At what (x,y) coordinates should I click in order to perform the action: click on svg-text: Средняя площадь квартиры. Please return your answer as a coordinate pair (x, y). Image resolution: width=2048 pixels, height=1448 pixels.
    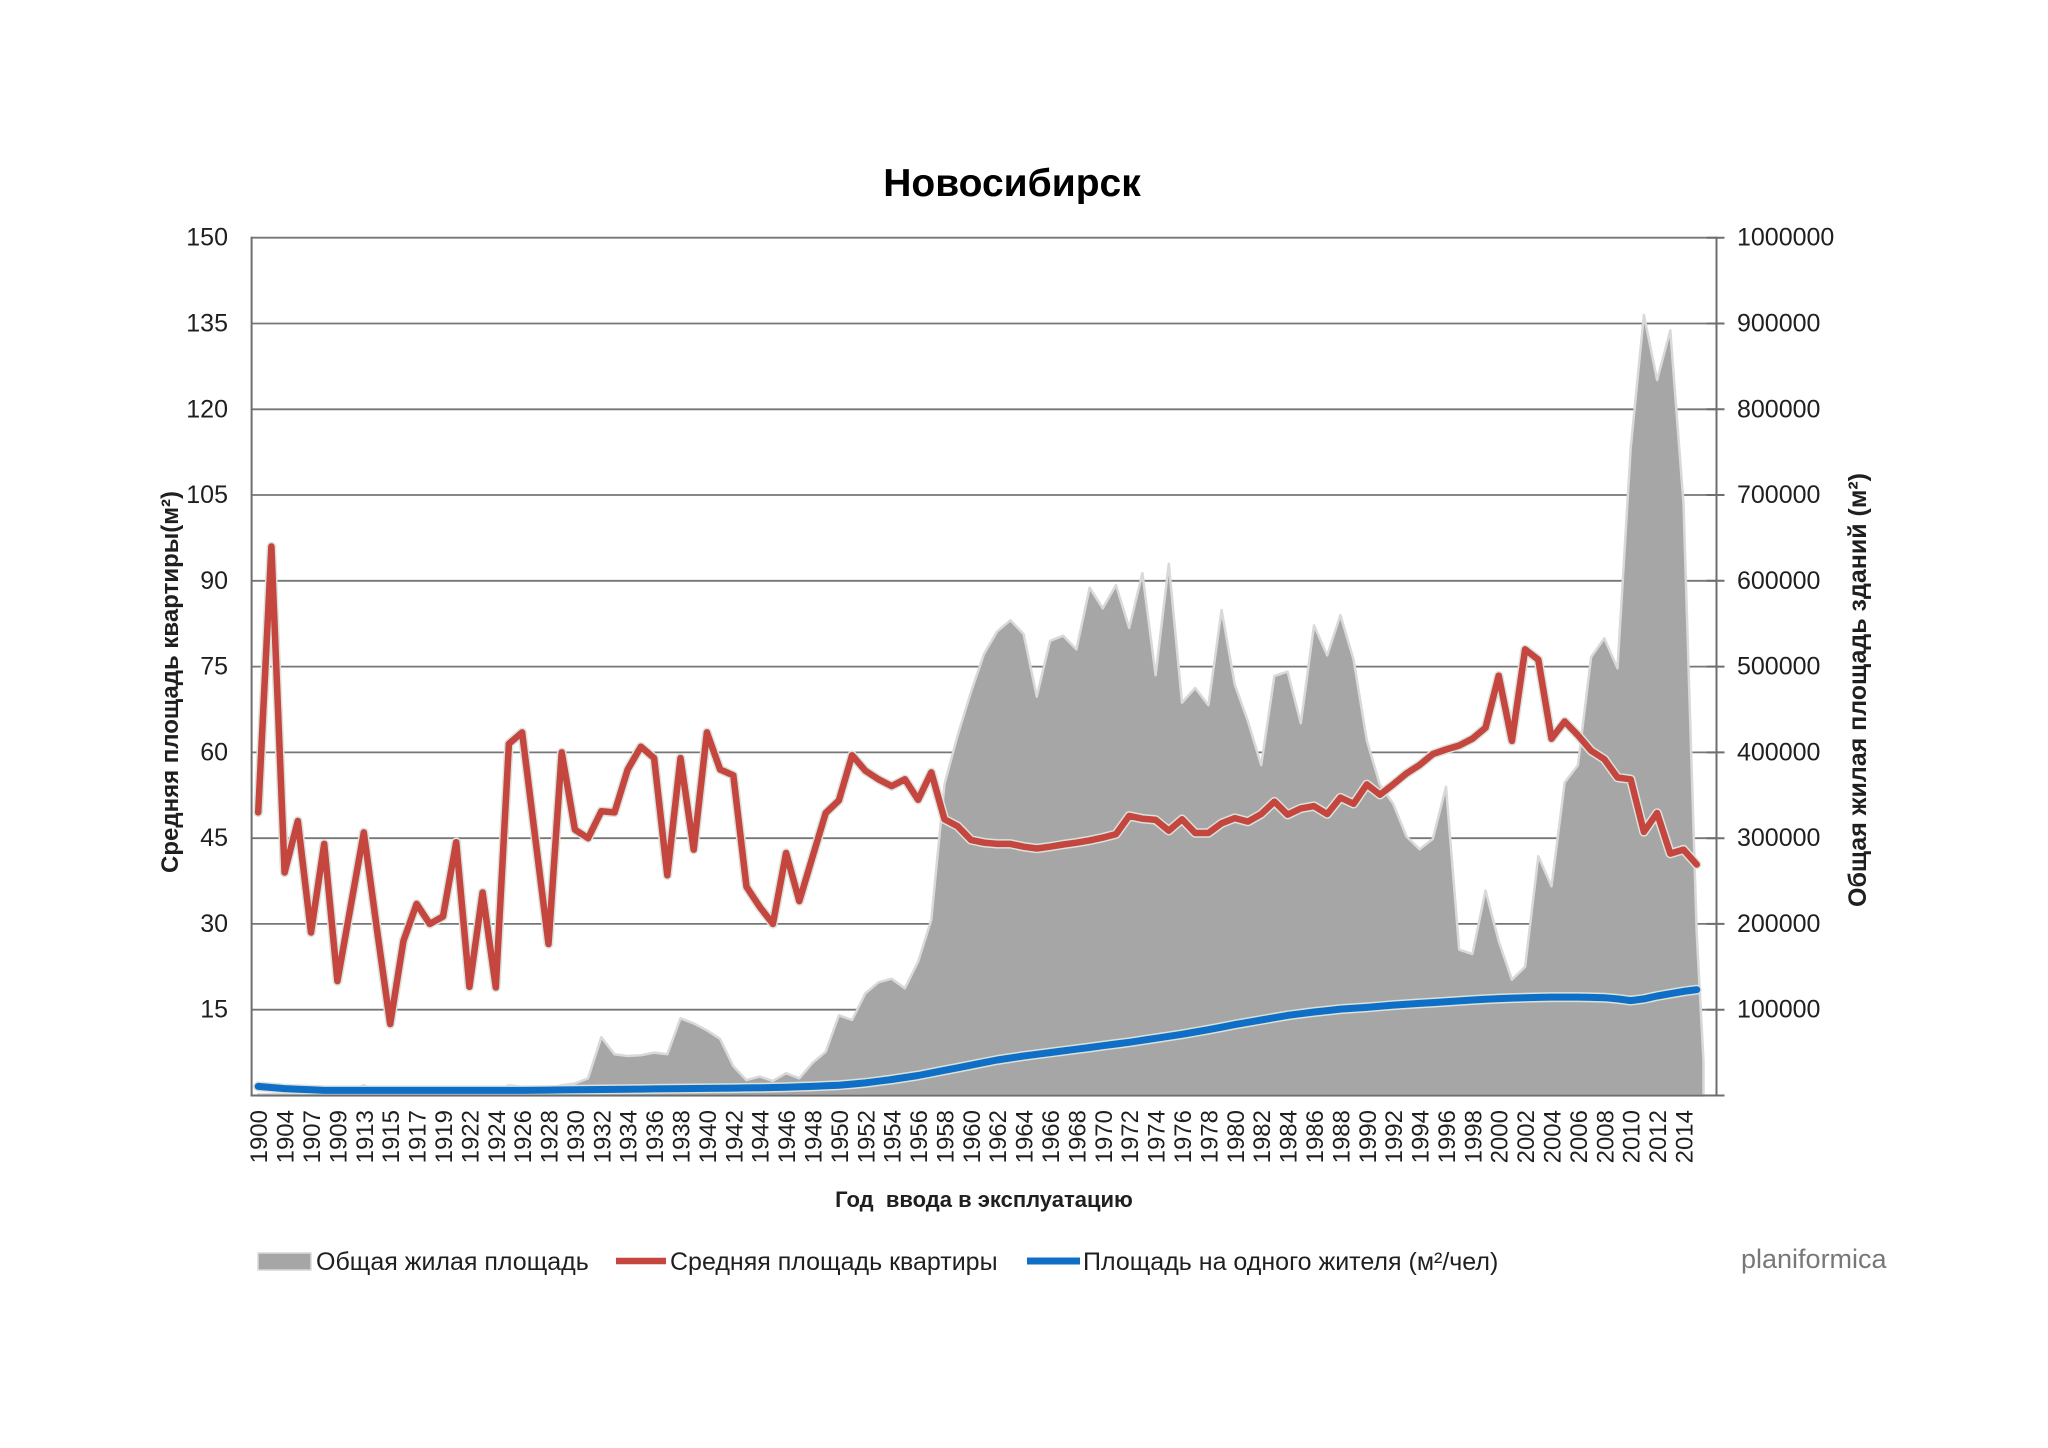
    Looking at the image, I should click on (834, 1262).